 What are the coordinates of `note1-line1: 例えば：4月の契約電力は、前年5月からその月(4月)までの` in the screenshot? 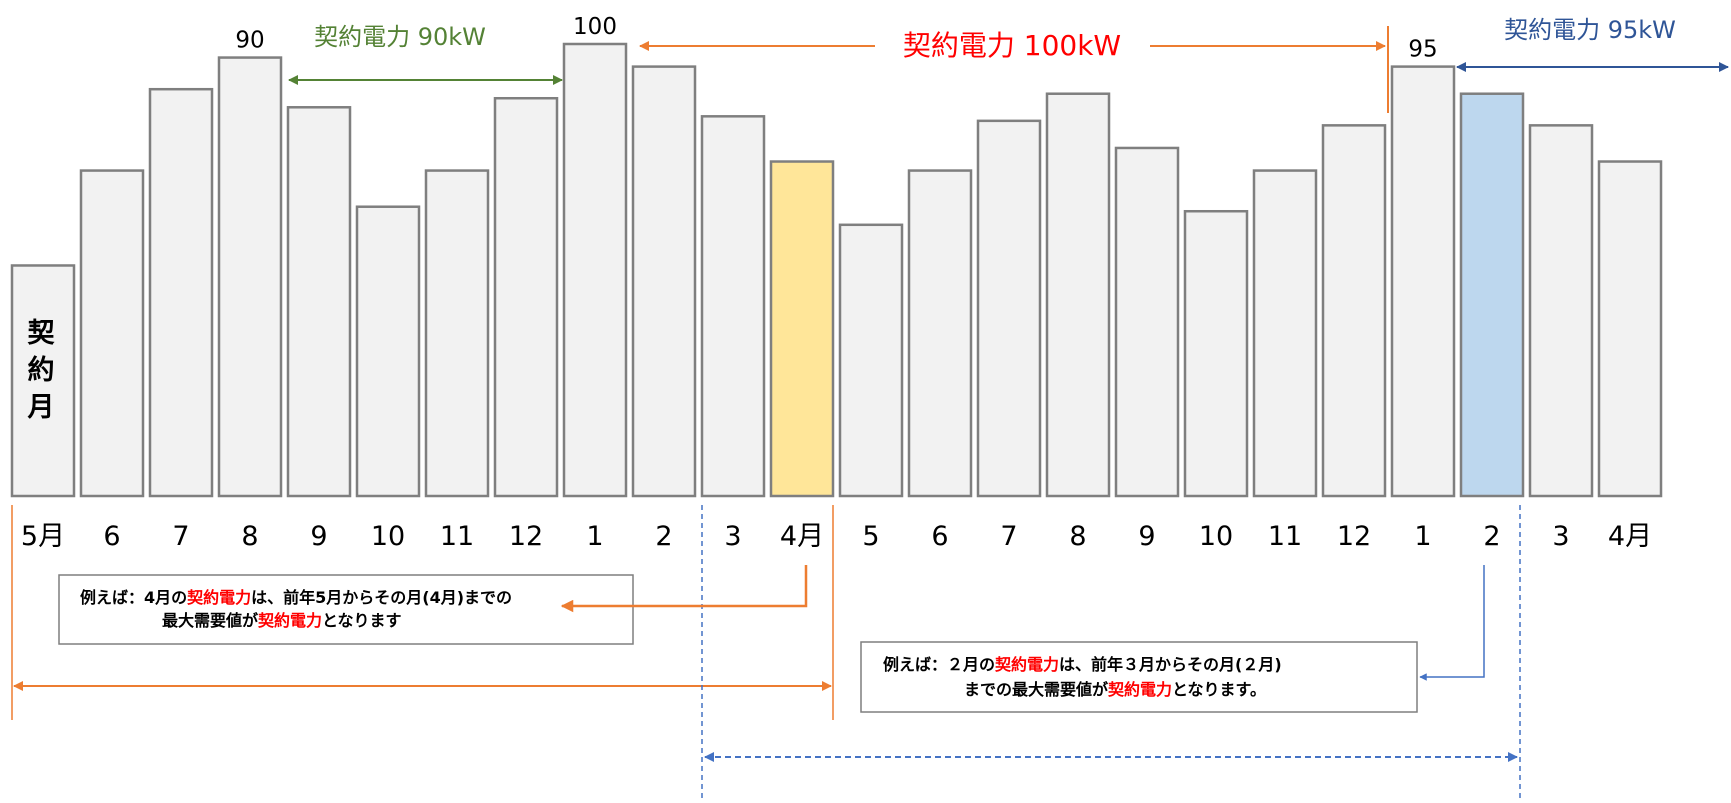 It's located at (296, 597).